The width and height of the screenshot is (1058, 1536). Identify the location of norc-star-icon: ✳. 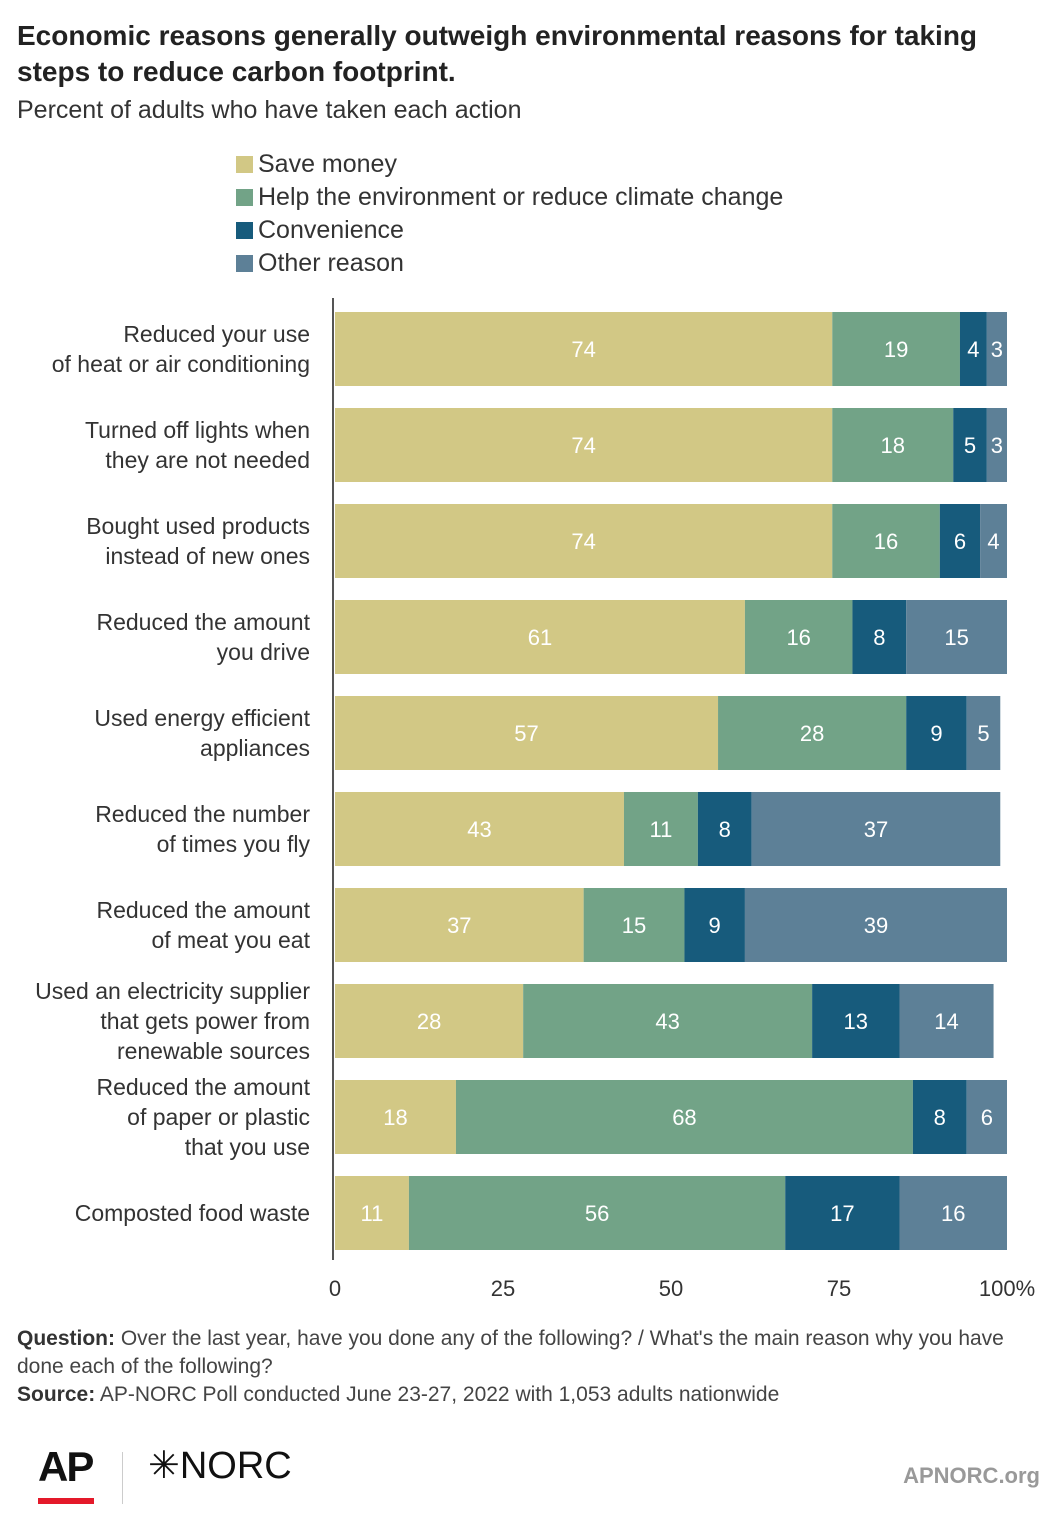
(164, 1466).